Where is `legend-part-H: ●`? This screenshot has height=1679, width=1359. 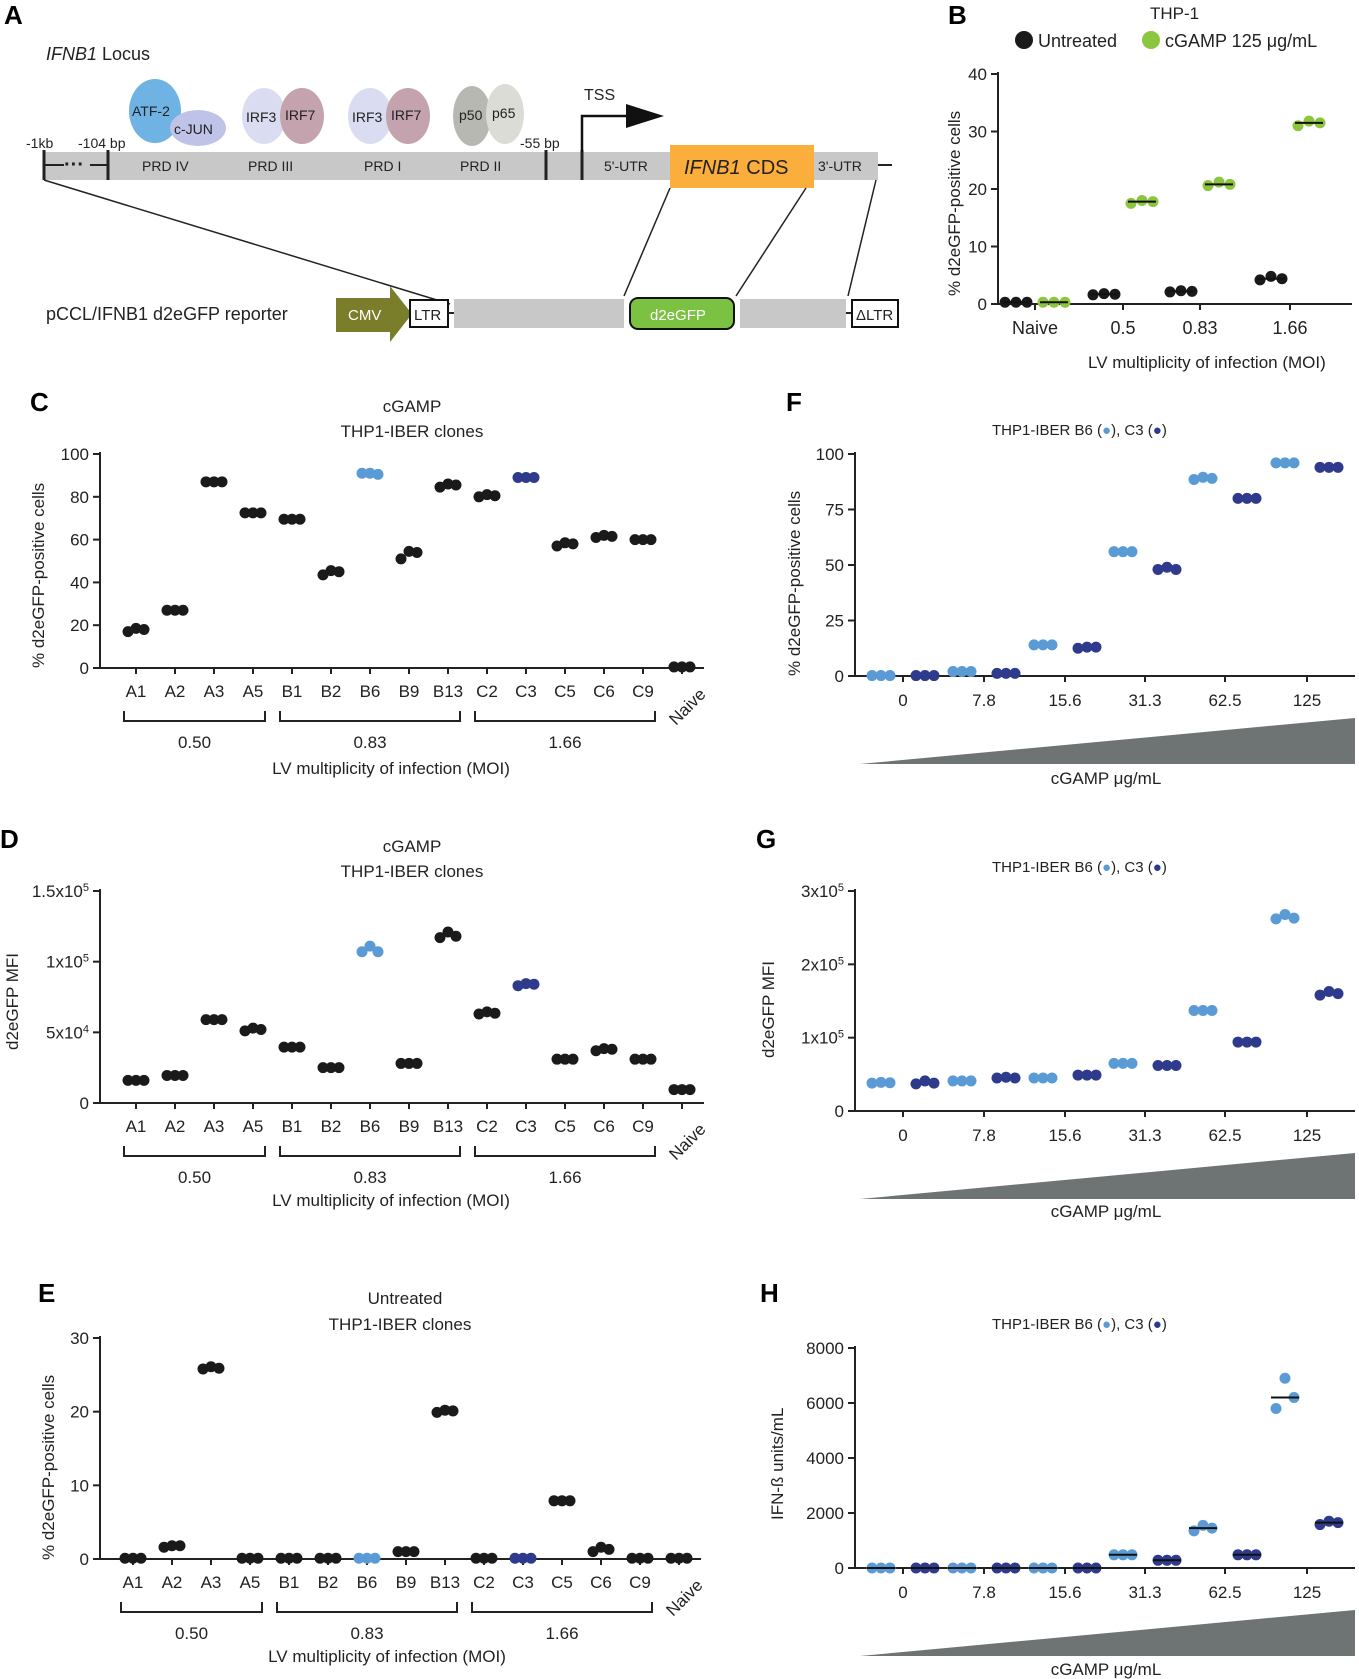
legend-part-H: ● is located at coordinates (1106, 1324).